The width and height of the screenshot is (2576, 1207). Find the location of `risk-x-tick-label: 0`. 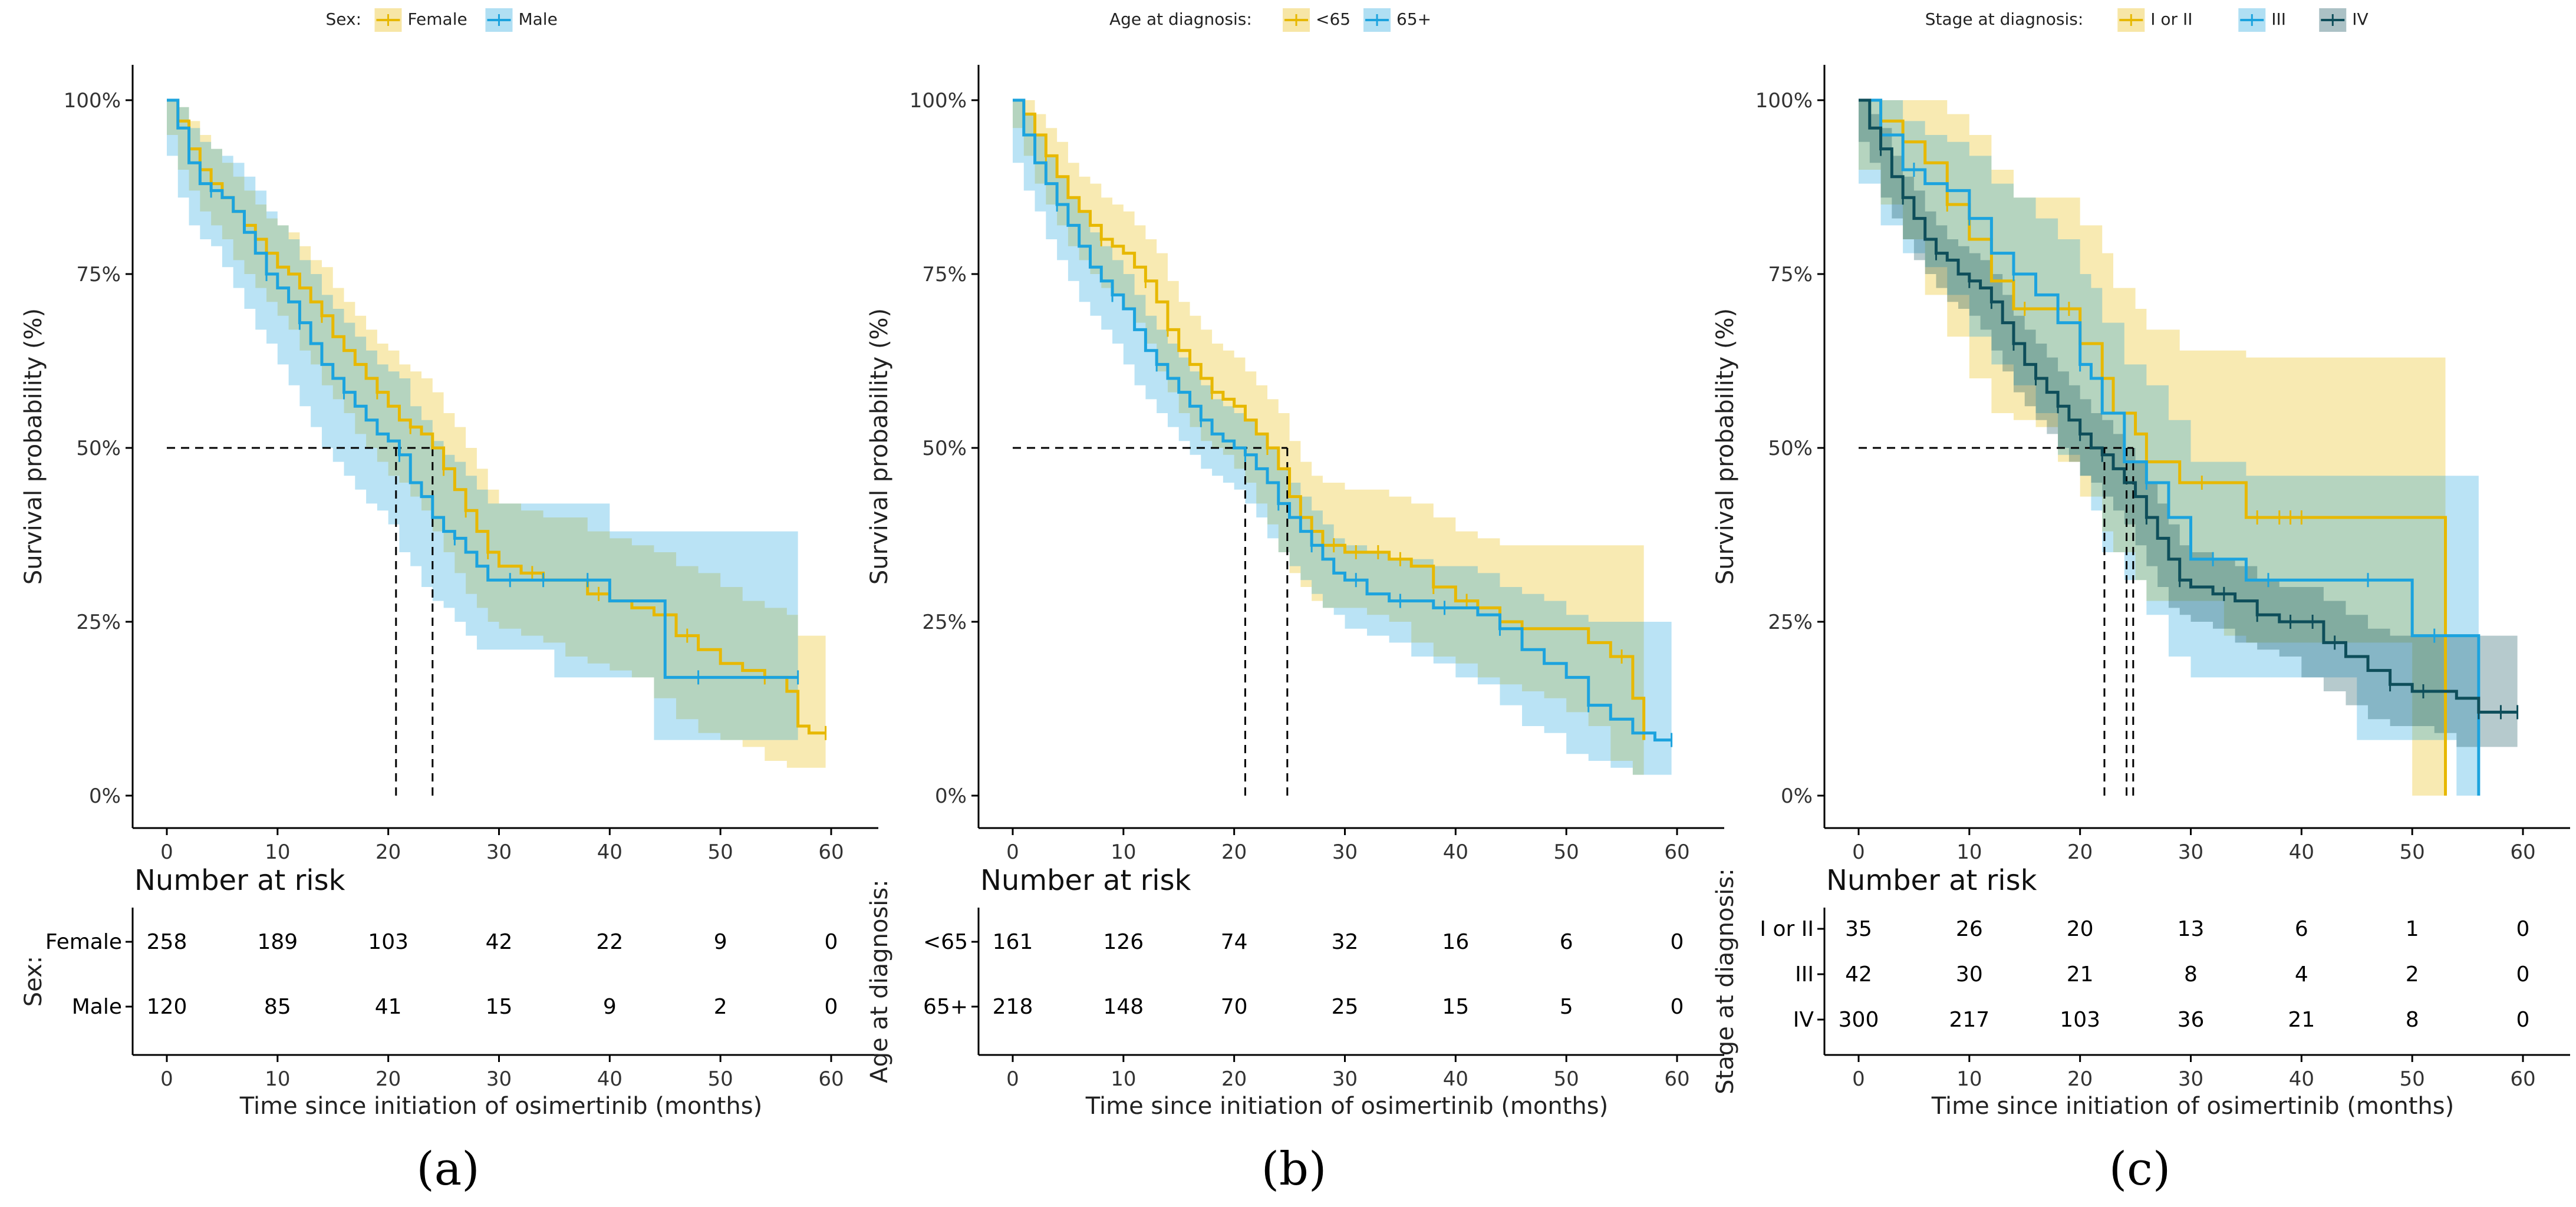

risk-x-tick-label: 0 is located at coordinates (166, 1079).